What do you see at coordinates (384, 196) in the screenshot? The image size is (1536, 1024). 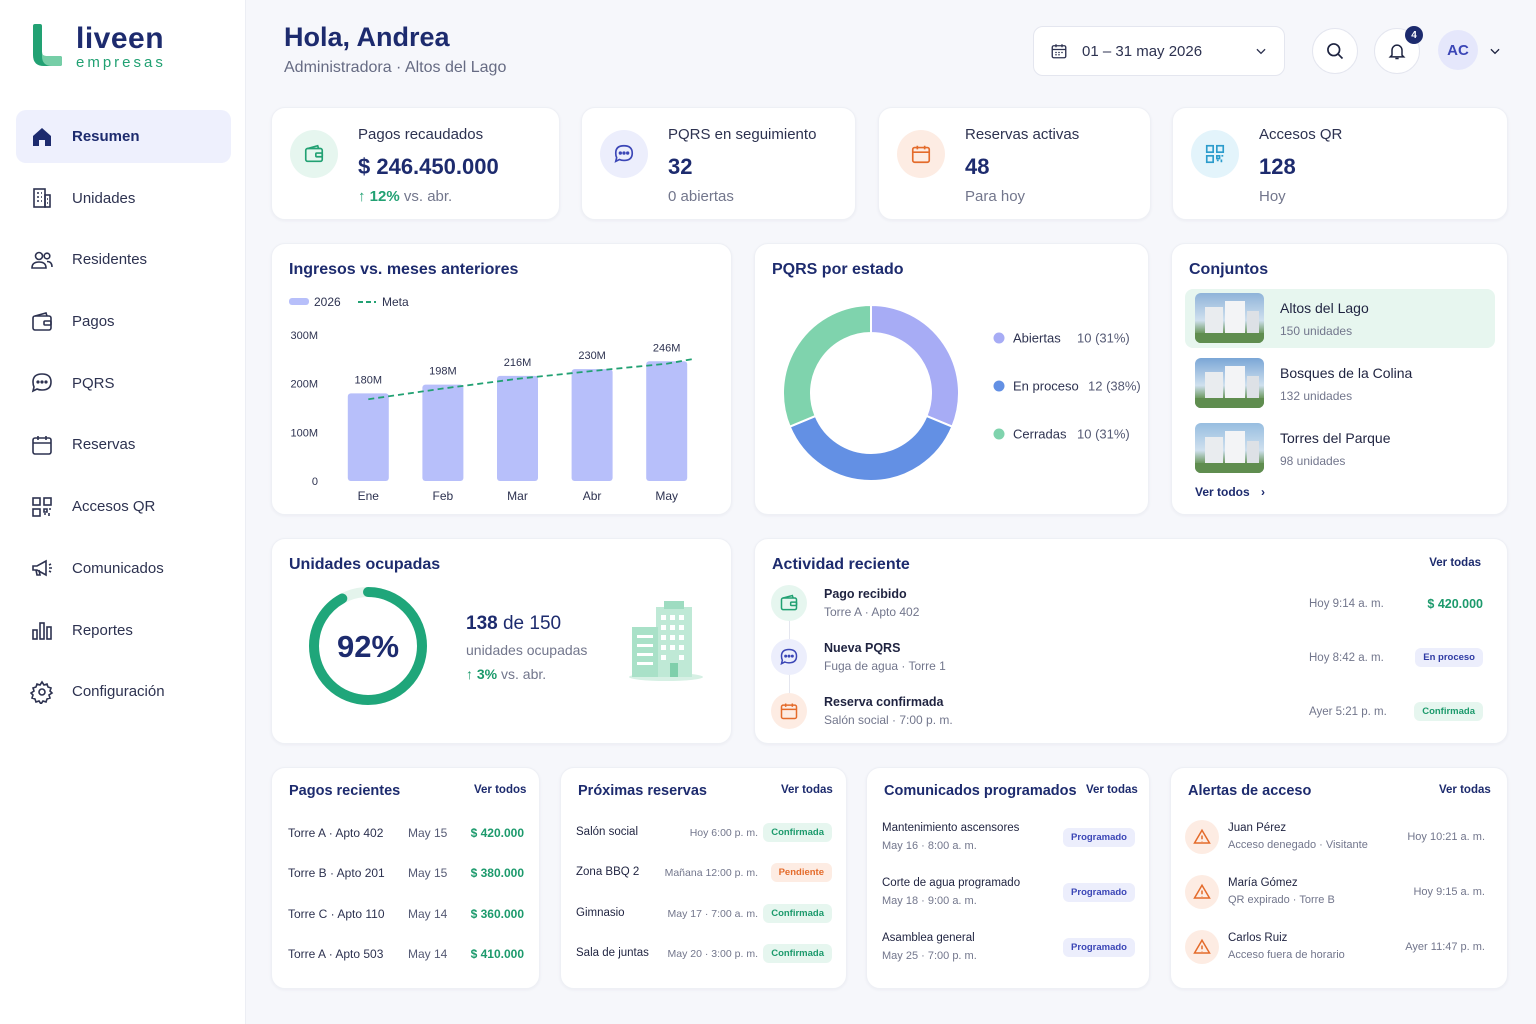 I see `delta-value: 12%` at bounding box center [384, 196].